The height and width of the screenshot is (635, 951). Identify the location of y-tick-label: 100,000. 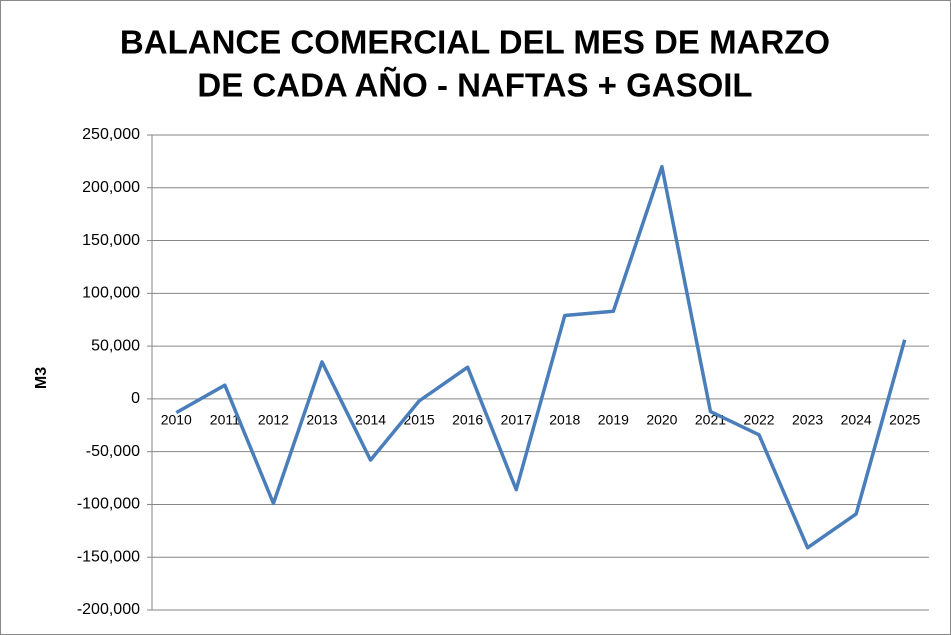
(111, 293).